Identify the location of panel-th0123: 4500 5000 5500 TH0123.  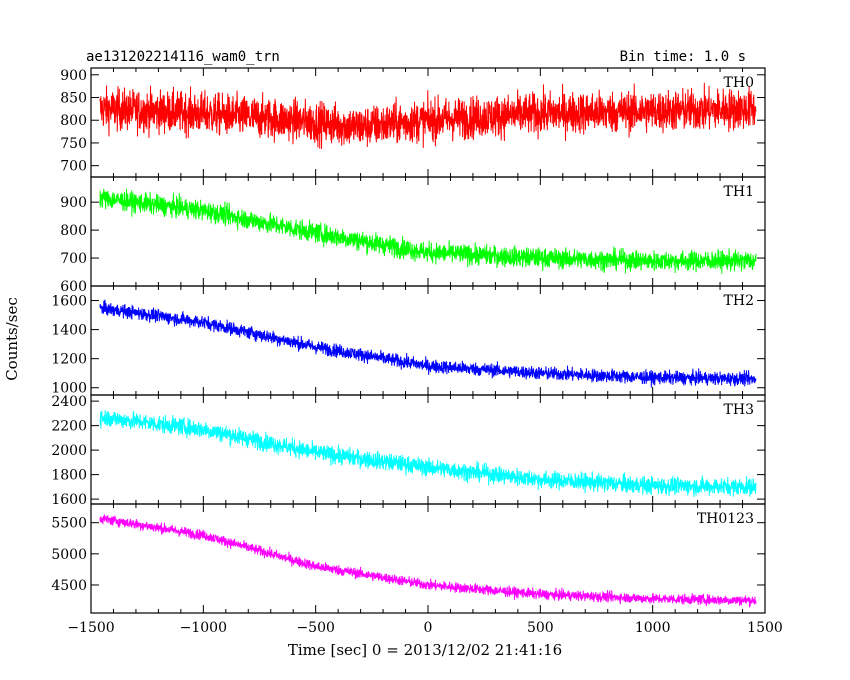
(408, 558).